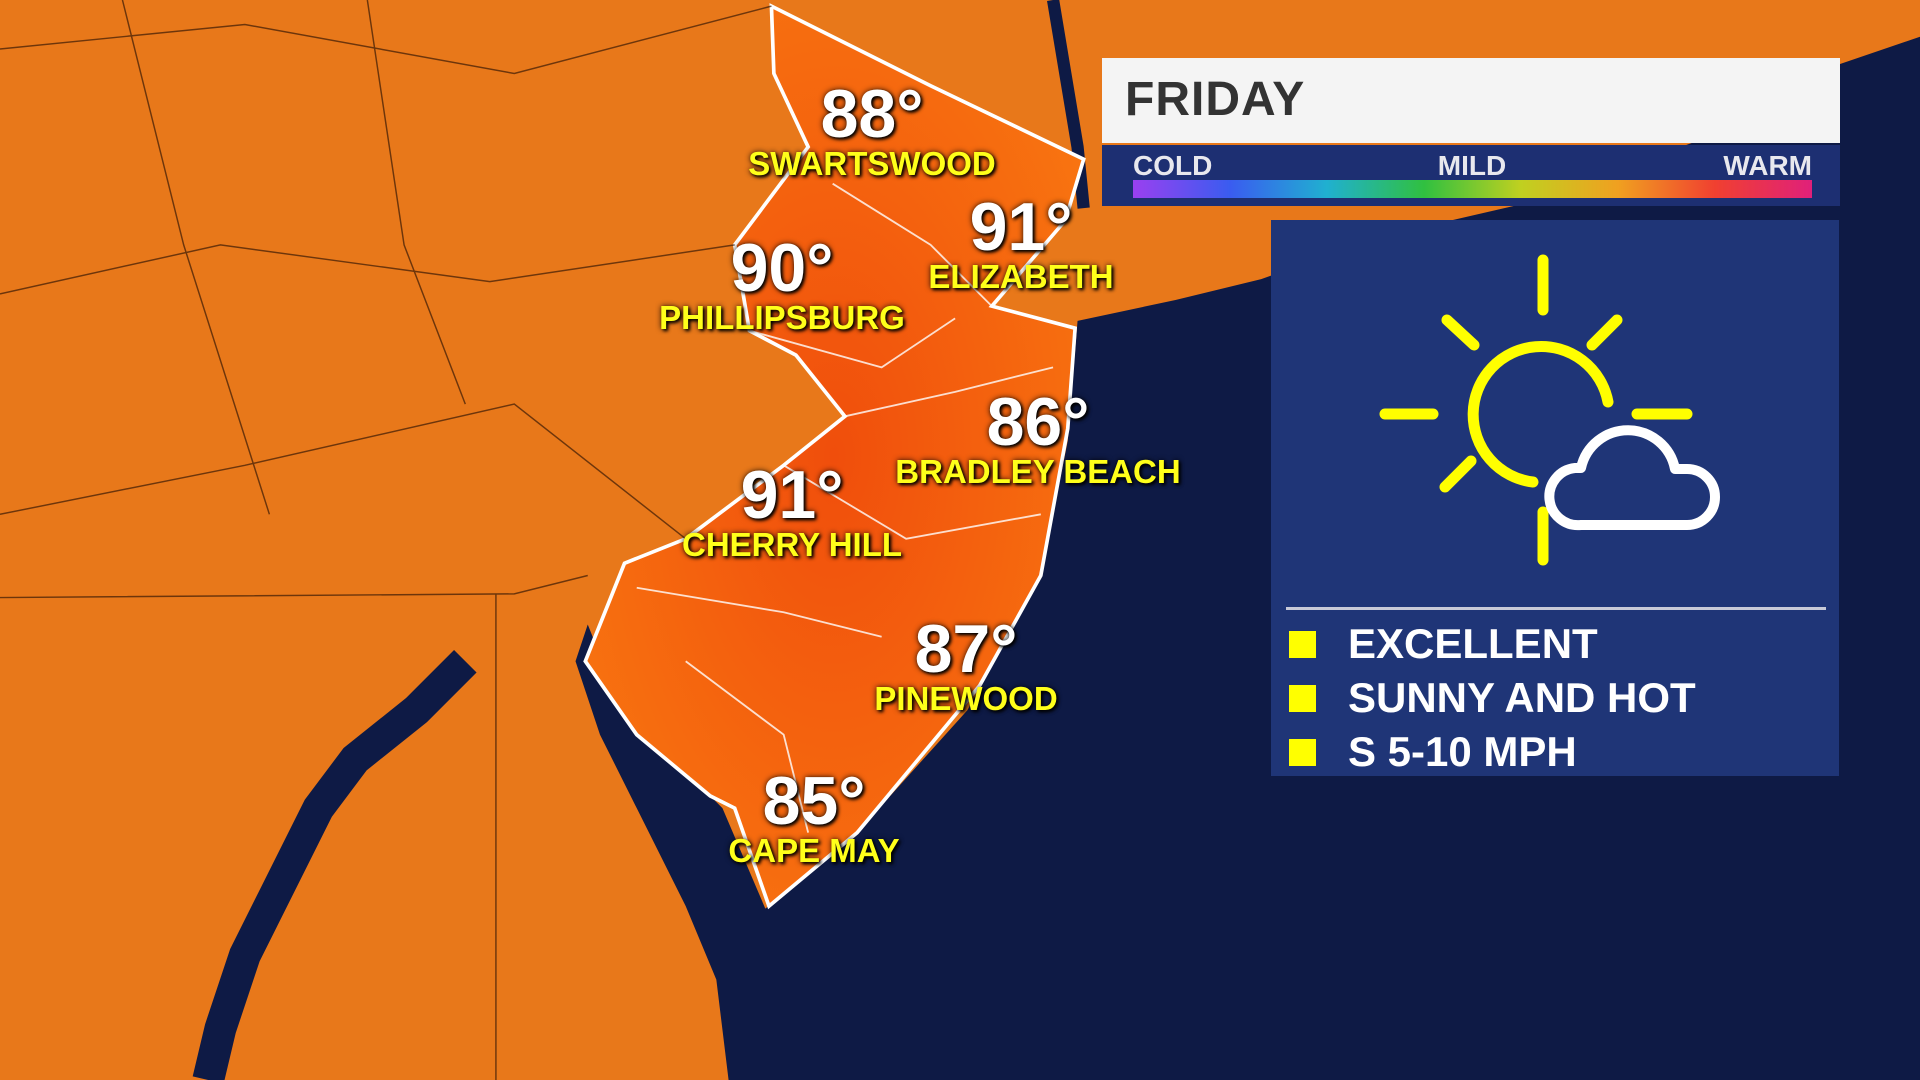 The height and width of the screenshot is (1080, 1920). I want to click on city-temp: 88°, so click(872, 114).